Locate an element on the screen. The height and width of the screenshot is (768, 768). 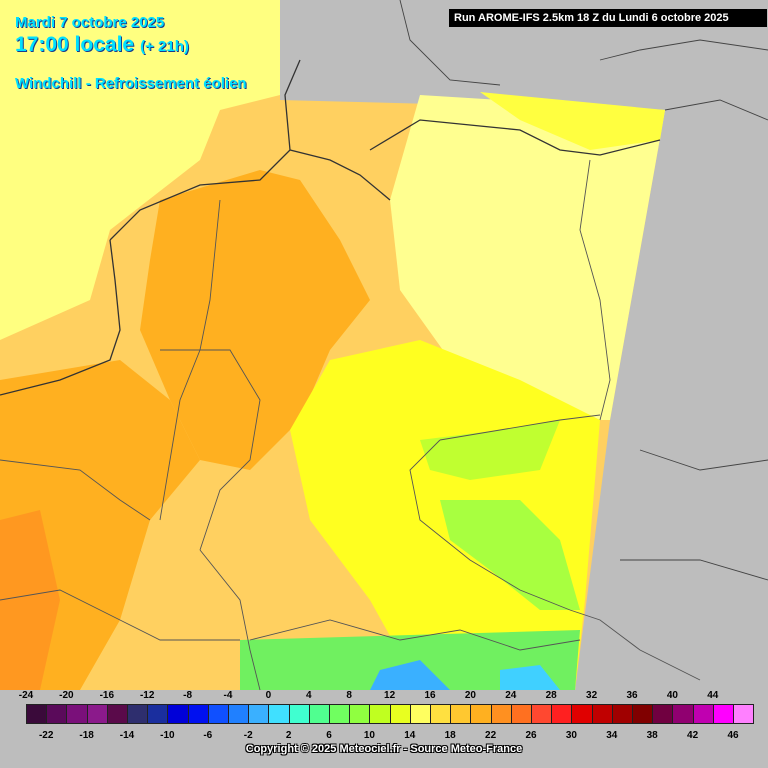
legend-tick-label: 30 is located at coordinates (571, 735).